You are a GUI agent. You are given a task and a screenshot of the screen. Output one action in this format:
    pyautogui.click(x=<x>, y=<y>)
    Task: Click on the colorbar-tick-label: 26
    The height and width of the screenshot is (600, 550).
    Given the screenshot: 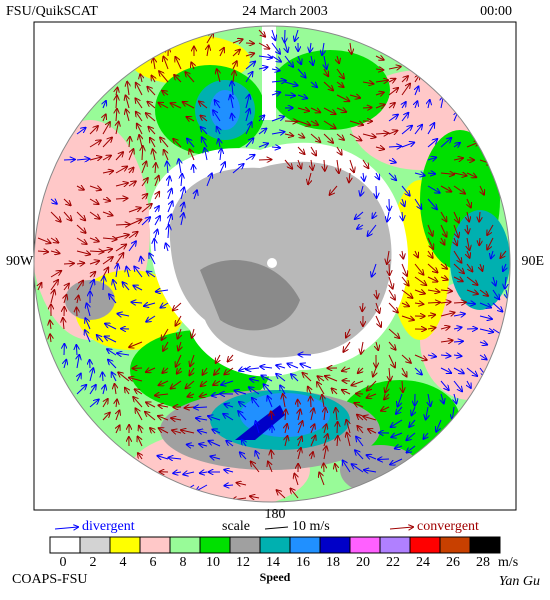 What is the action you would take?
    pyautogui.click(x=453, y=562)
    